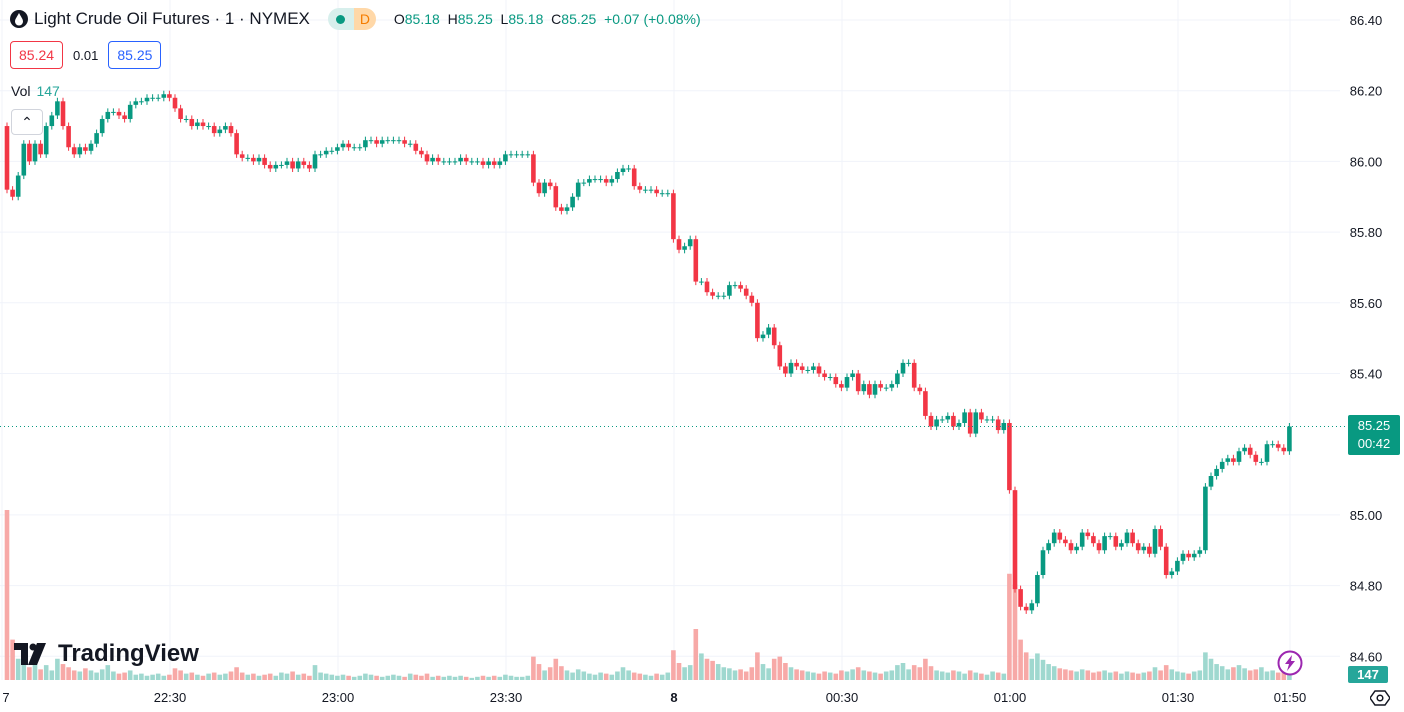 This screenshot has width=1404, height=712. I want to click on lightning-icon, so click(1290, 663).